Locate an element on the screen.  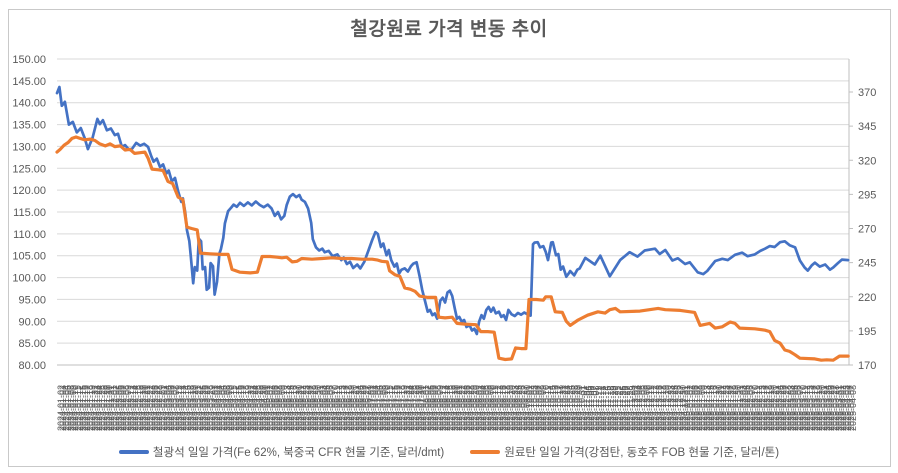
right-axis-labels: 370 345 320 295 270 245 220 195 170 is located at coordinates (867, 229).